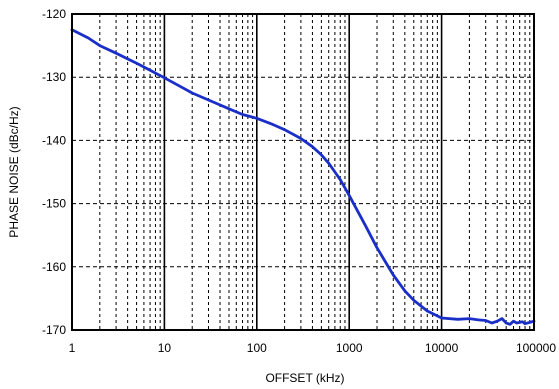  I want to click on x-tick-label: 1000, so click(349, 348).